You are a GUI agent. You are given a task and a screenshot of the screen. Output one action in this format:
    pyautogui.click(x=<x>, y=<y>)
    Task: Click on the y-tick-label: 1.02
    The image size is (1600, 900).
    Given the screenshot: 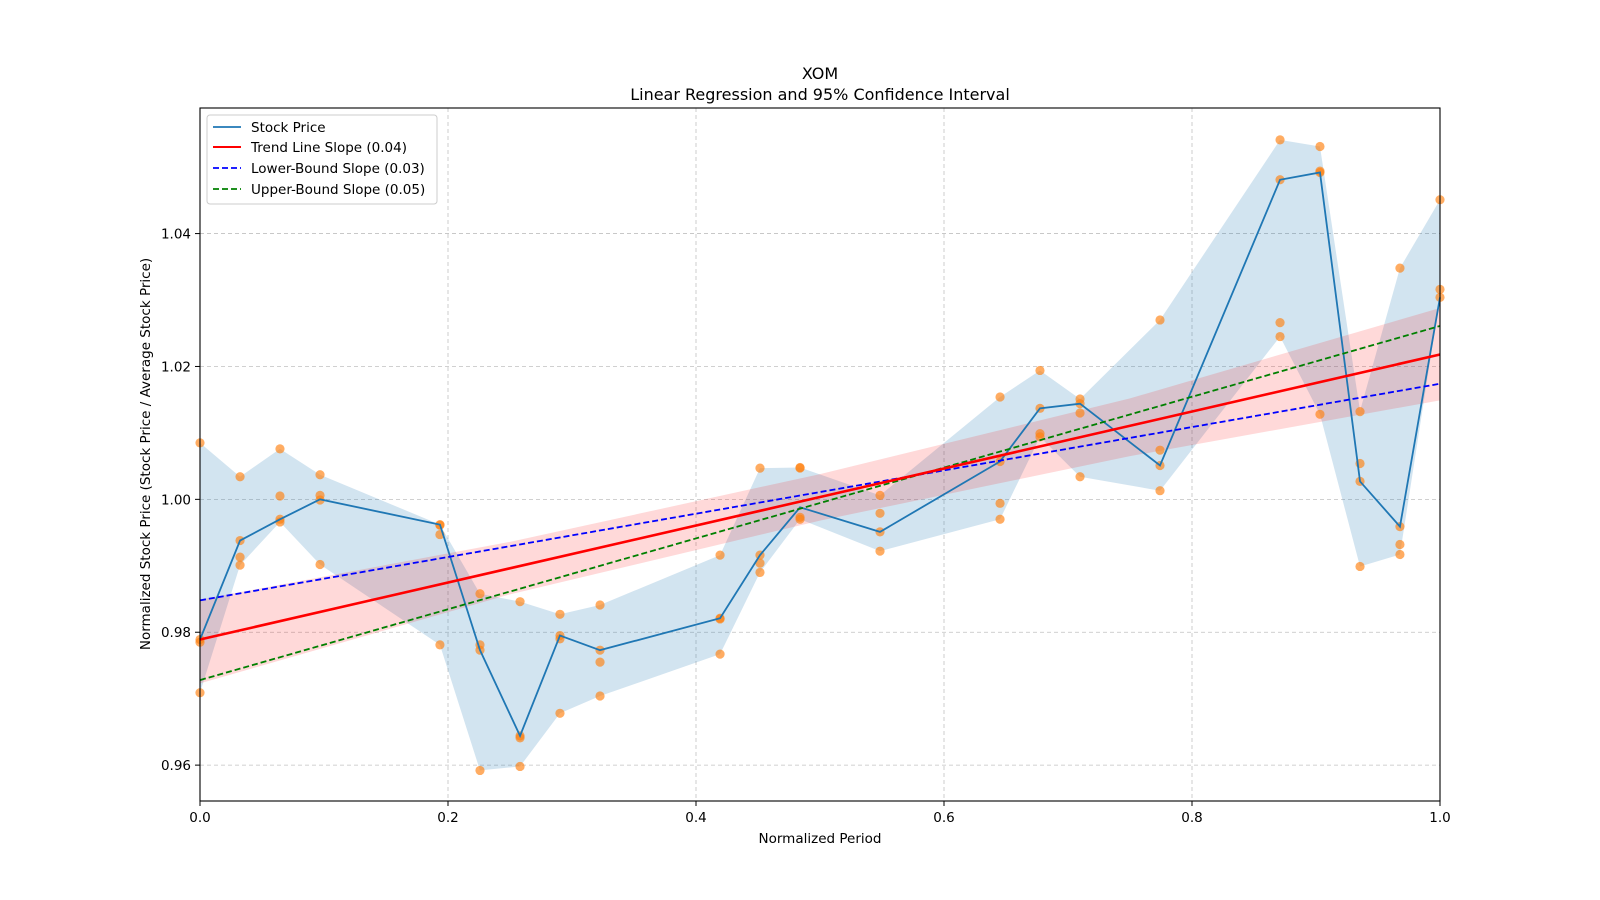 What is the action you would take?
    pyautogui.click(x=176, y=367)
    